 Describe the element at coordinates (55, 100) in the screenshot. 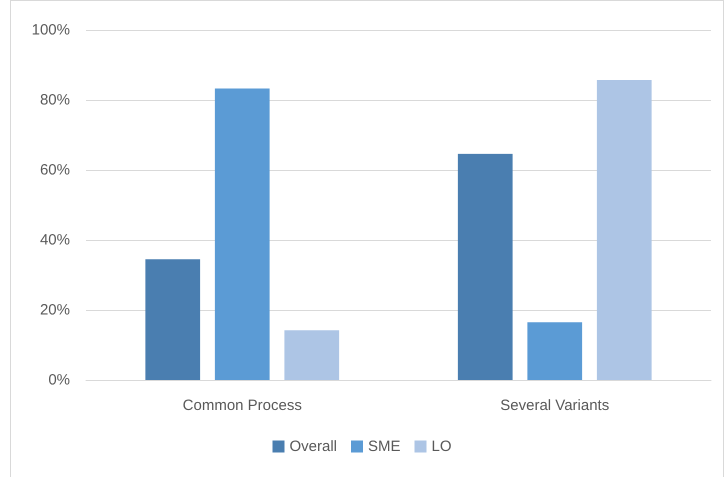

I see `y-tick-label: 80%` at that location.